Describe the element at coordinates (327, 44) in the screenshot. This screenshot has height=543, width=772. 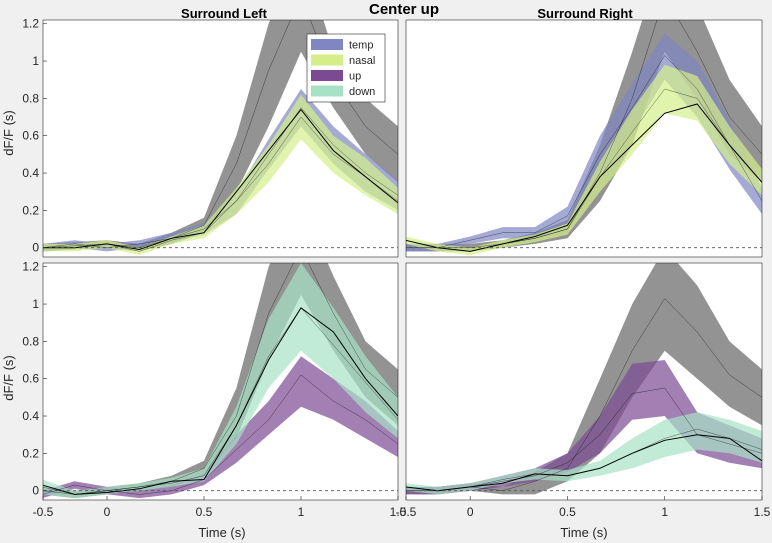
I see `legend-swatch-temp` at that location.